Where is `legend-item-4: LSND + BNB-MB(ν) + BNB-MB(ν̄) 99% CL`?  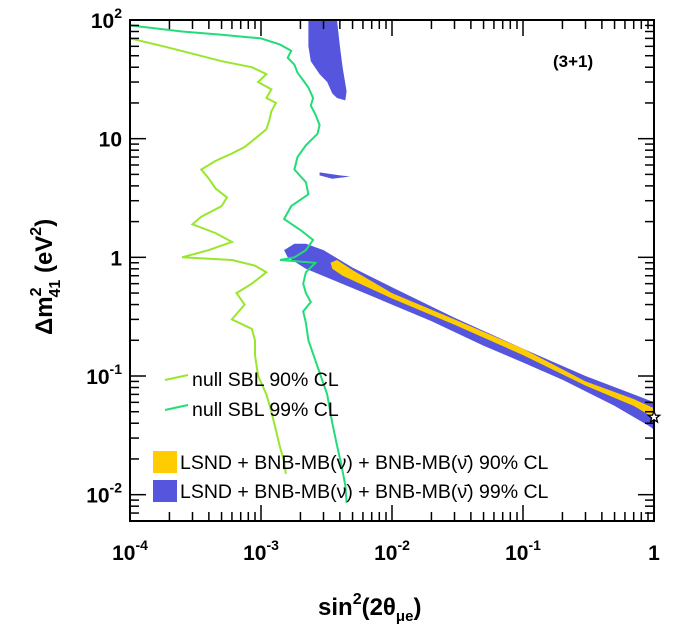 legend-item-4: LSND + BNB-MB(ν) + BNB-MB(ν̄) 99% CL is located at coordinates (351, 491).